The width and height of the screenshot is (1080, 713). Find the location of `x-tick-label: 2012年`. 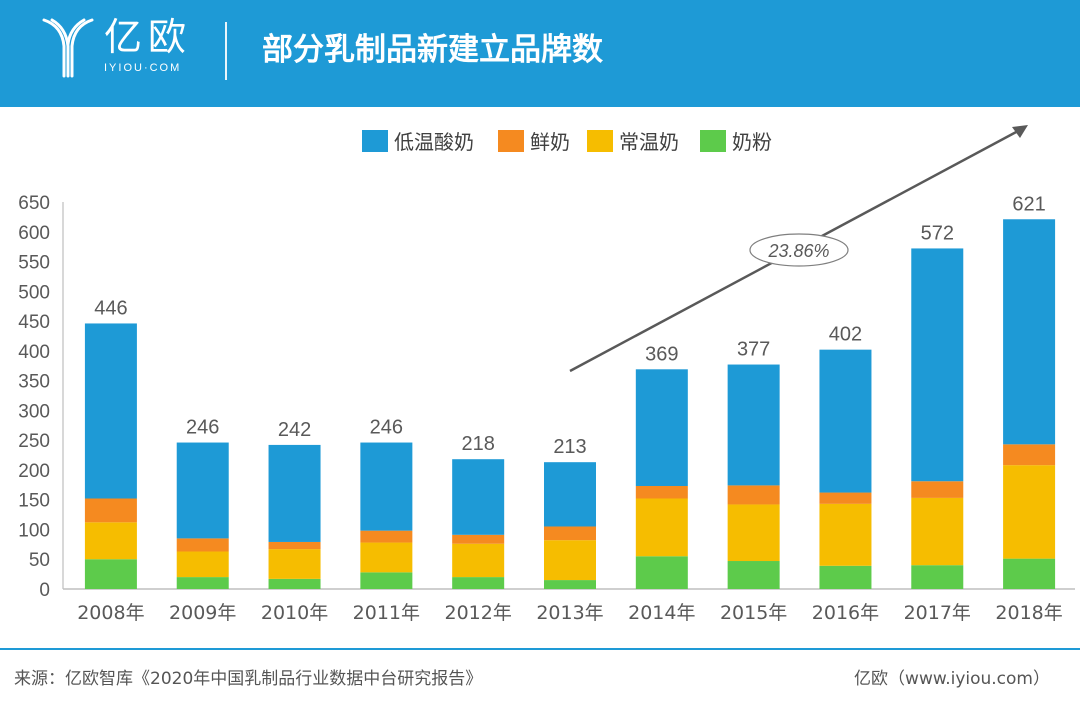

x-tick-label: 2012年 is located at coordinates (478, 613).